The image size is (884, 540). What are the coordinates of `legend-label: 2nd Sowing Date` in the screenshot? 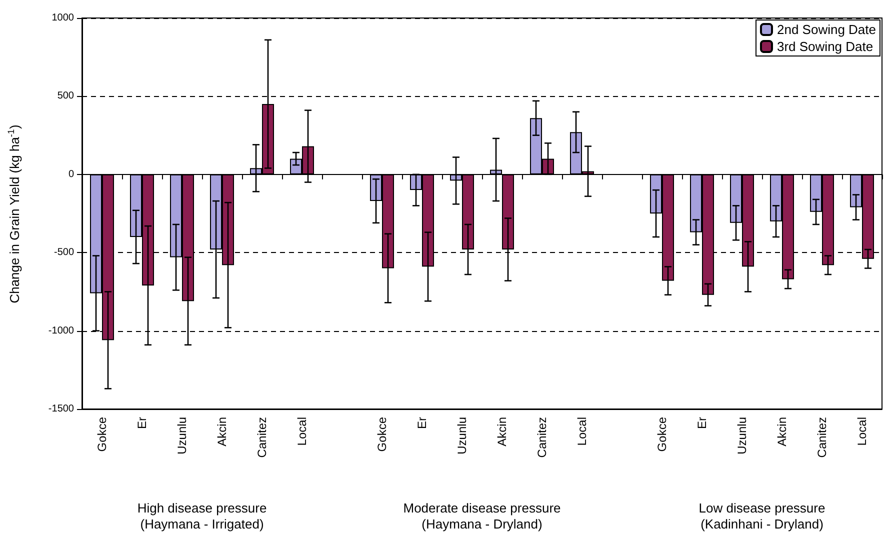 It's located at (826, 29).